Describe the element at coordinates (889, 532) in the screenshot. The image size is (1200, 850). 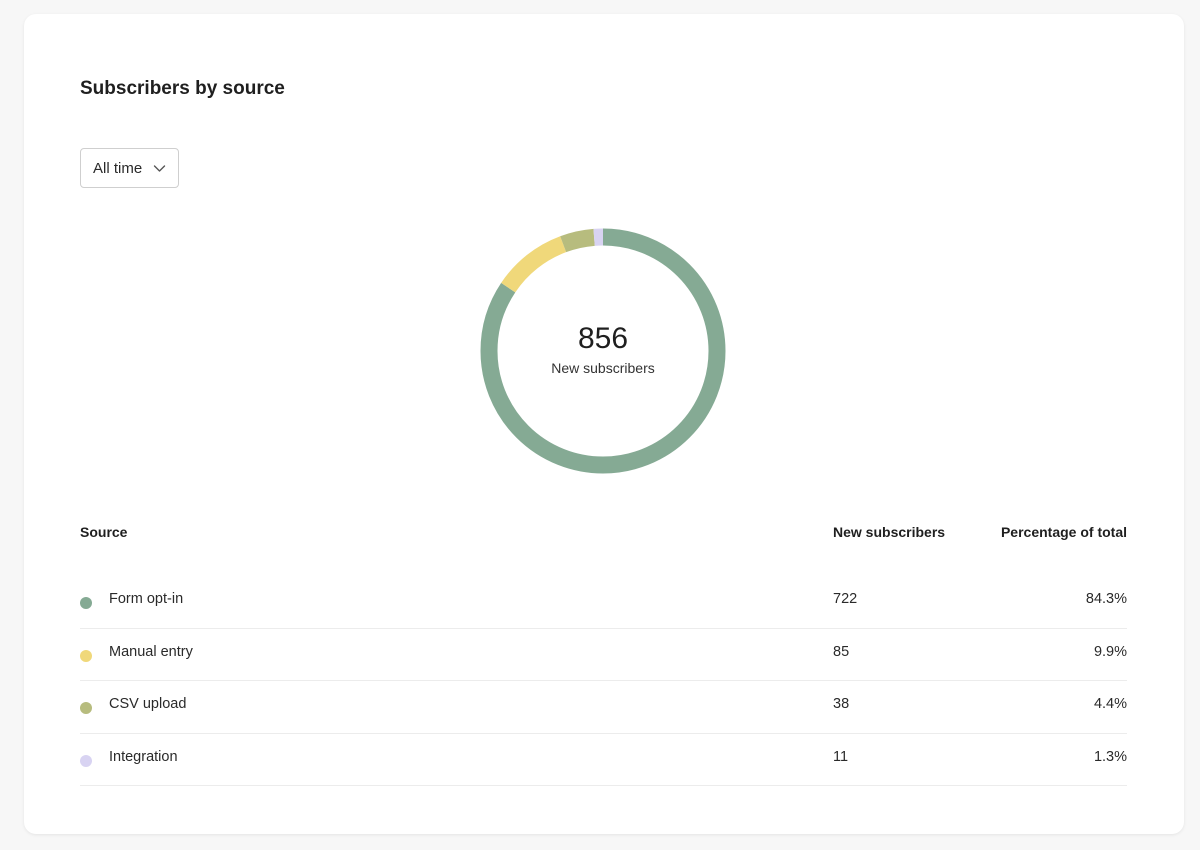
I see `header-new-subscribers: New subscribers` at that location.